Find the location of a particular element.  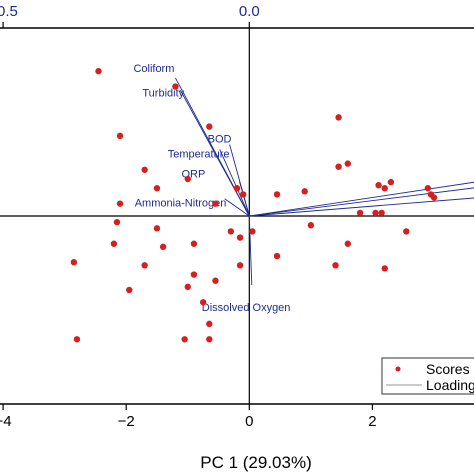

loading-label: Temperature is located at coordinates (199, 154).